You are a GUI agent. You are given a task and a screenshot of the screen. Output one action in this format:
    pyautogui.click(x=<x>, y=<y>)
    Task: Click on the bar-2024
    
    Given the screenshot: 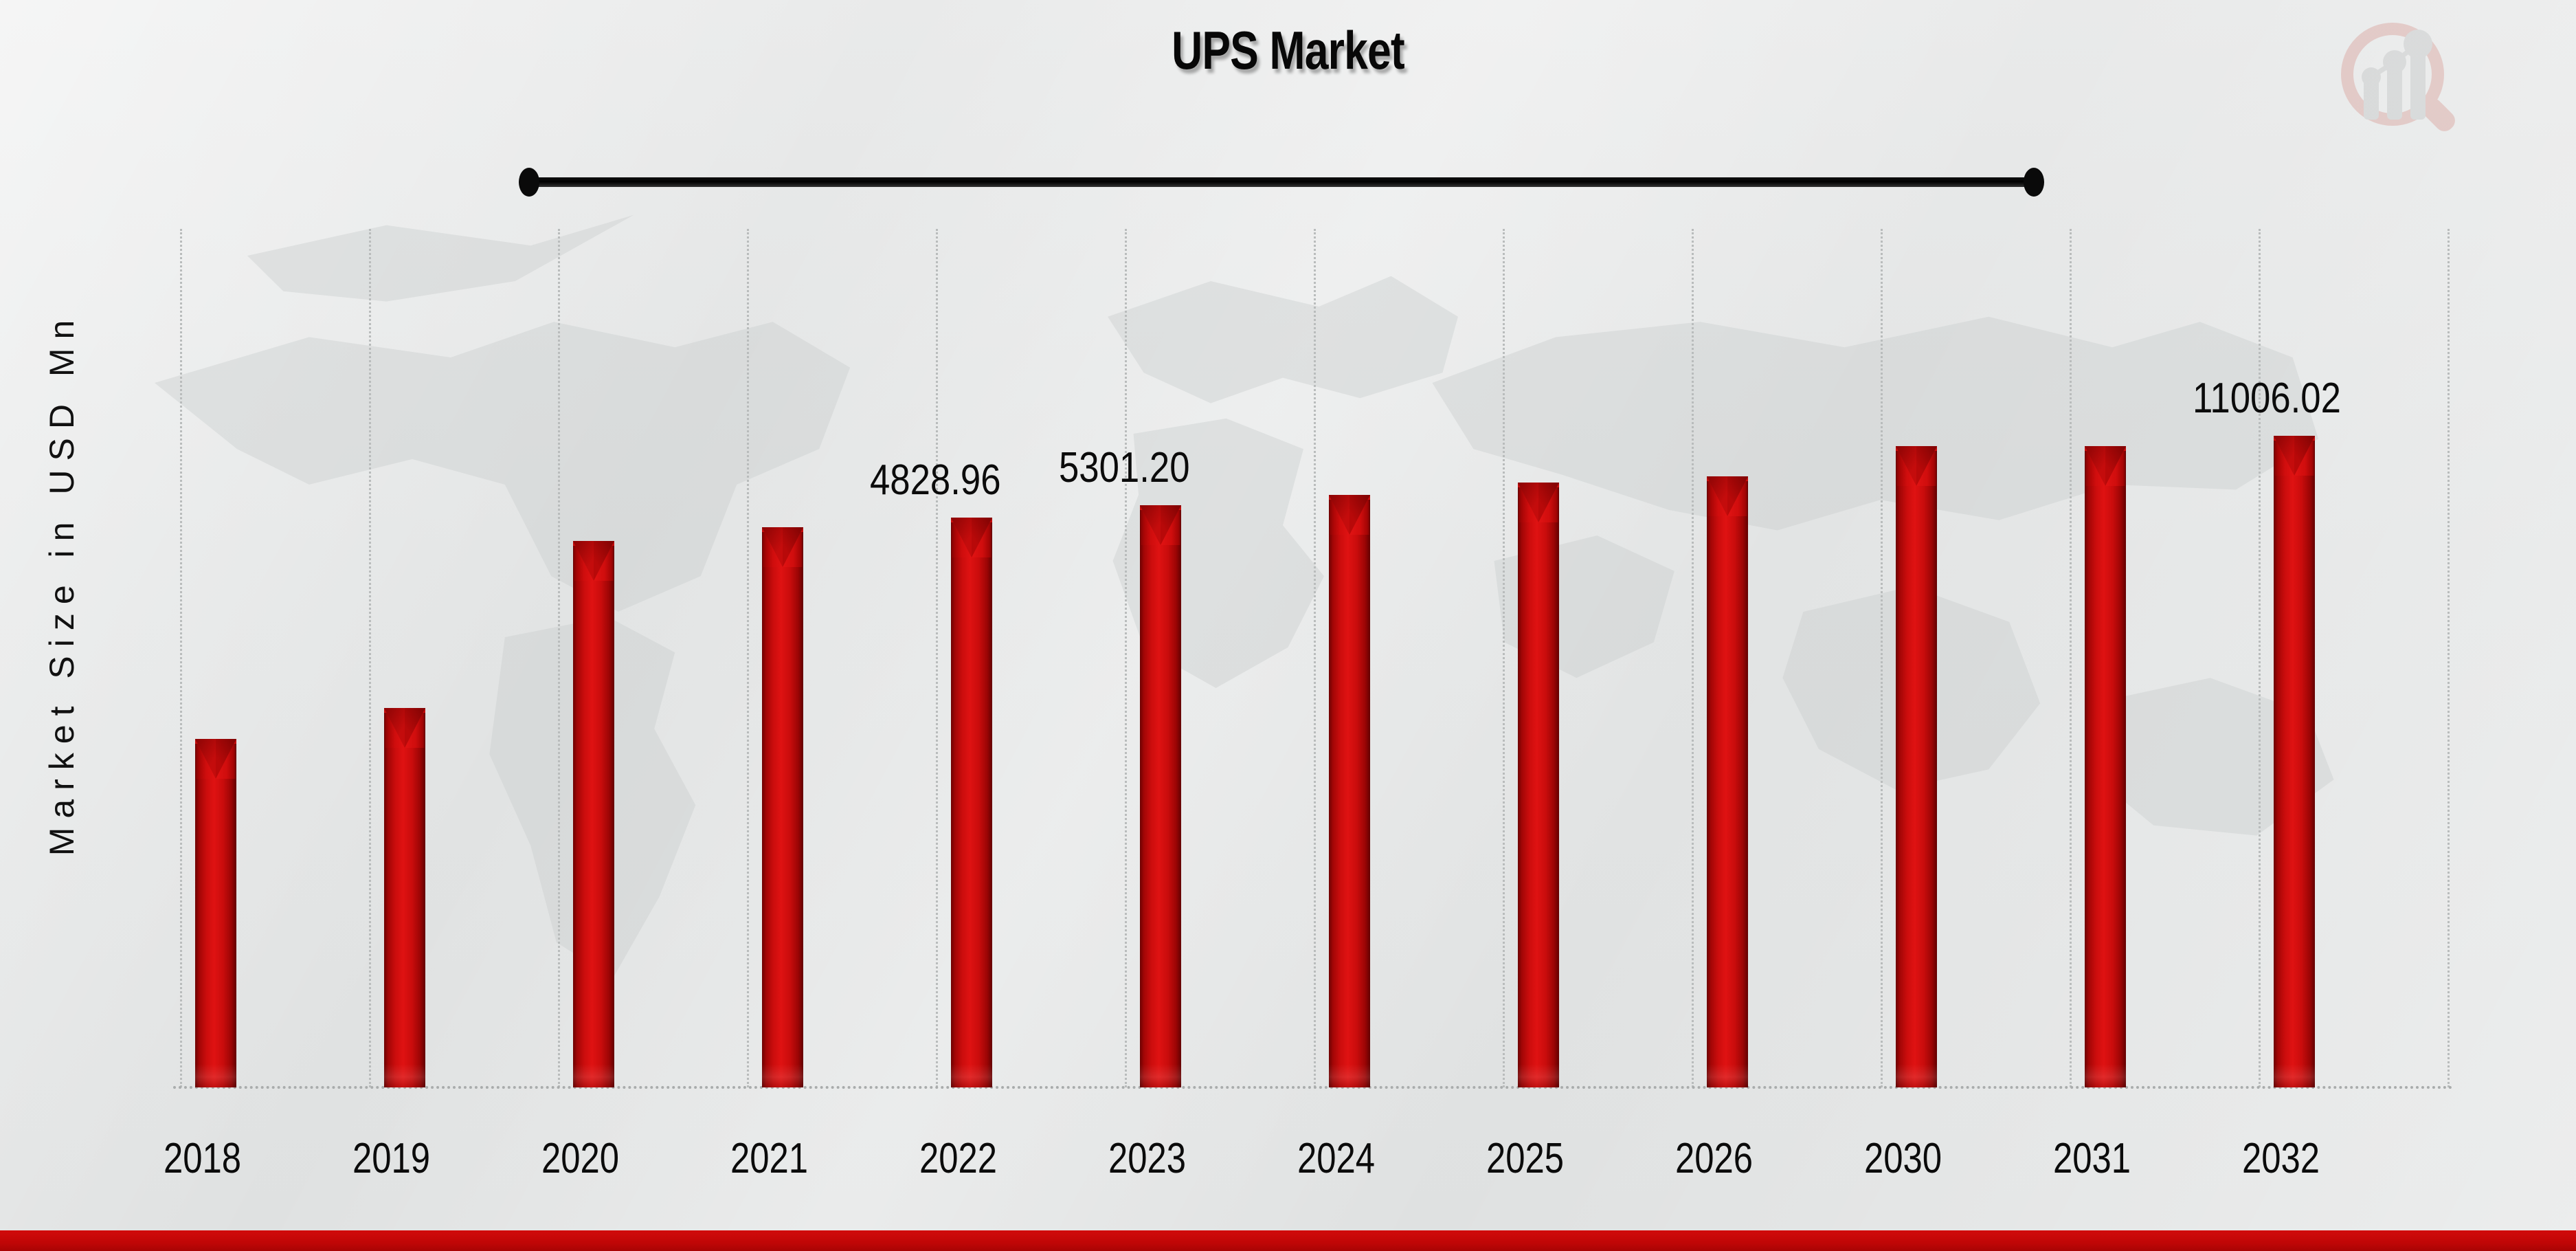 What is the action you would take?
    pyautogui.click(x=1349, y=791)
    